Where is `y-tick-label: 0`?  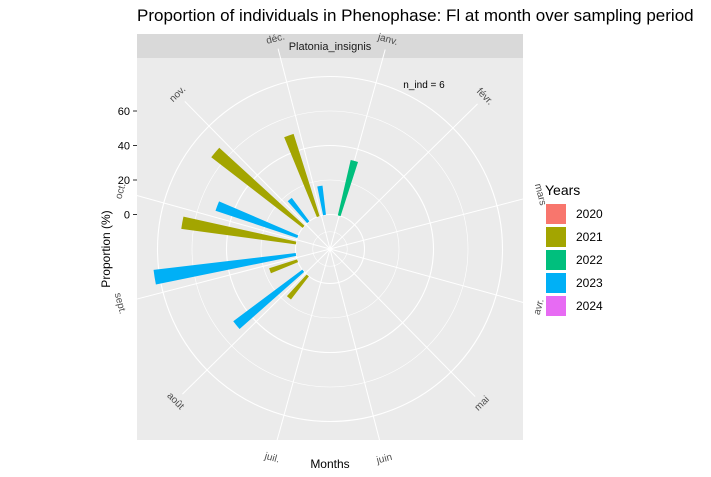 y-tick-label: 0 is located at coordinates (127, 216).